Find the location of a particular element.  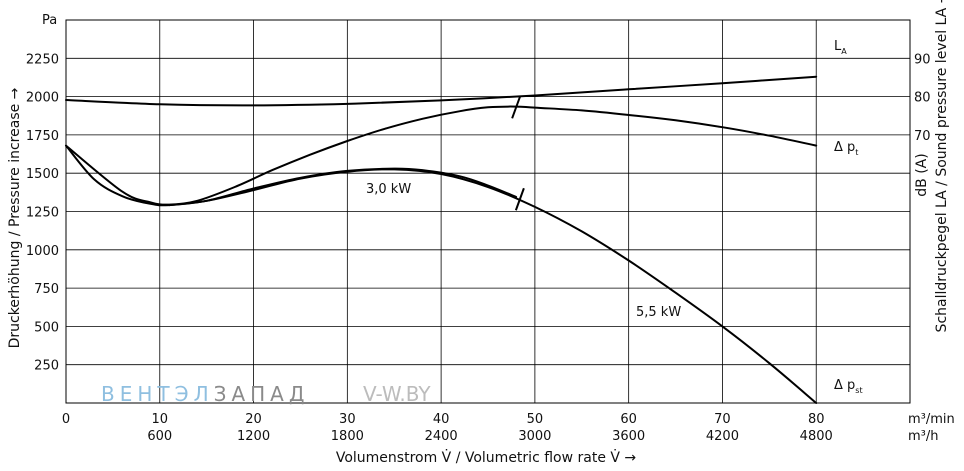

x2-tick-label: 1800 is located at coordinates (347, 436).